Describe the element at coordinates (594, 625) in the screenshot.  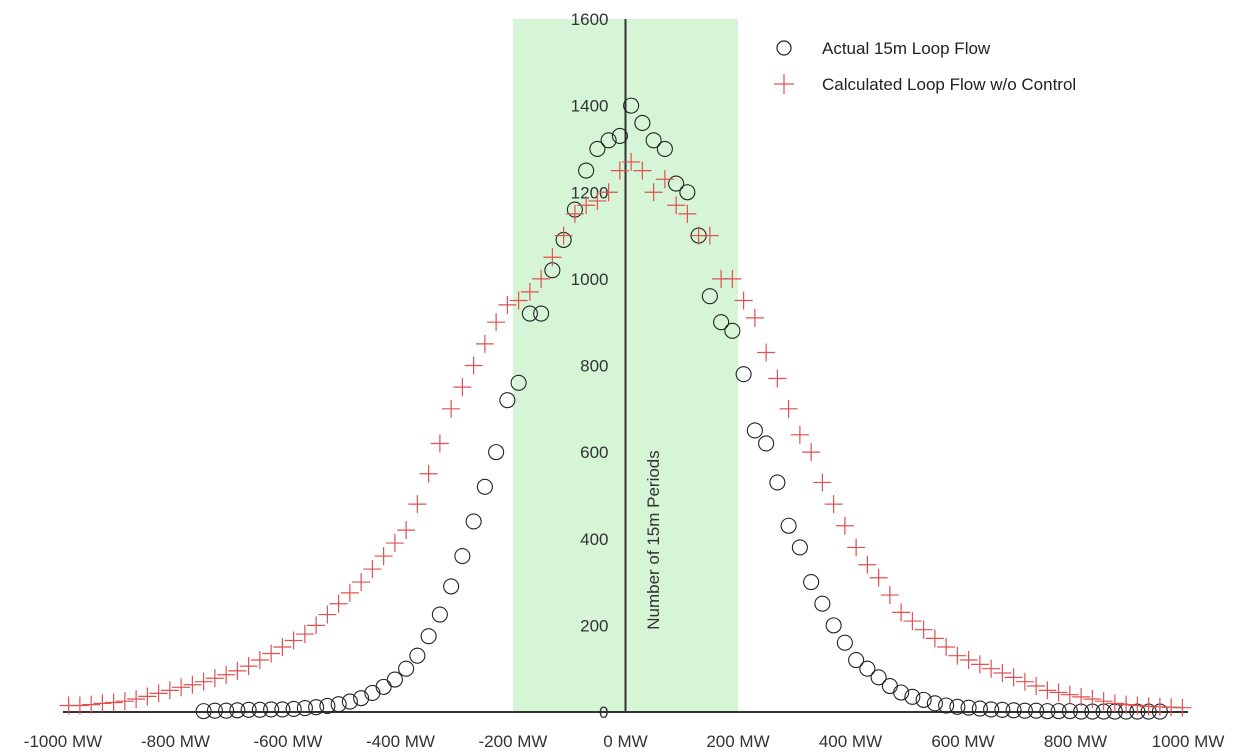
I see `y-tick-label: 200` at that location.